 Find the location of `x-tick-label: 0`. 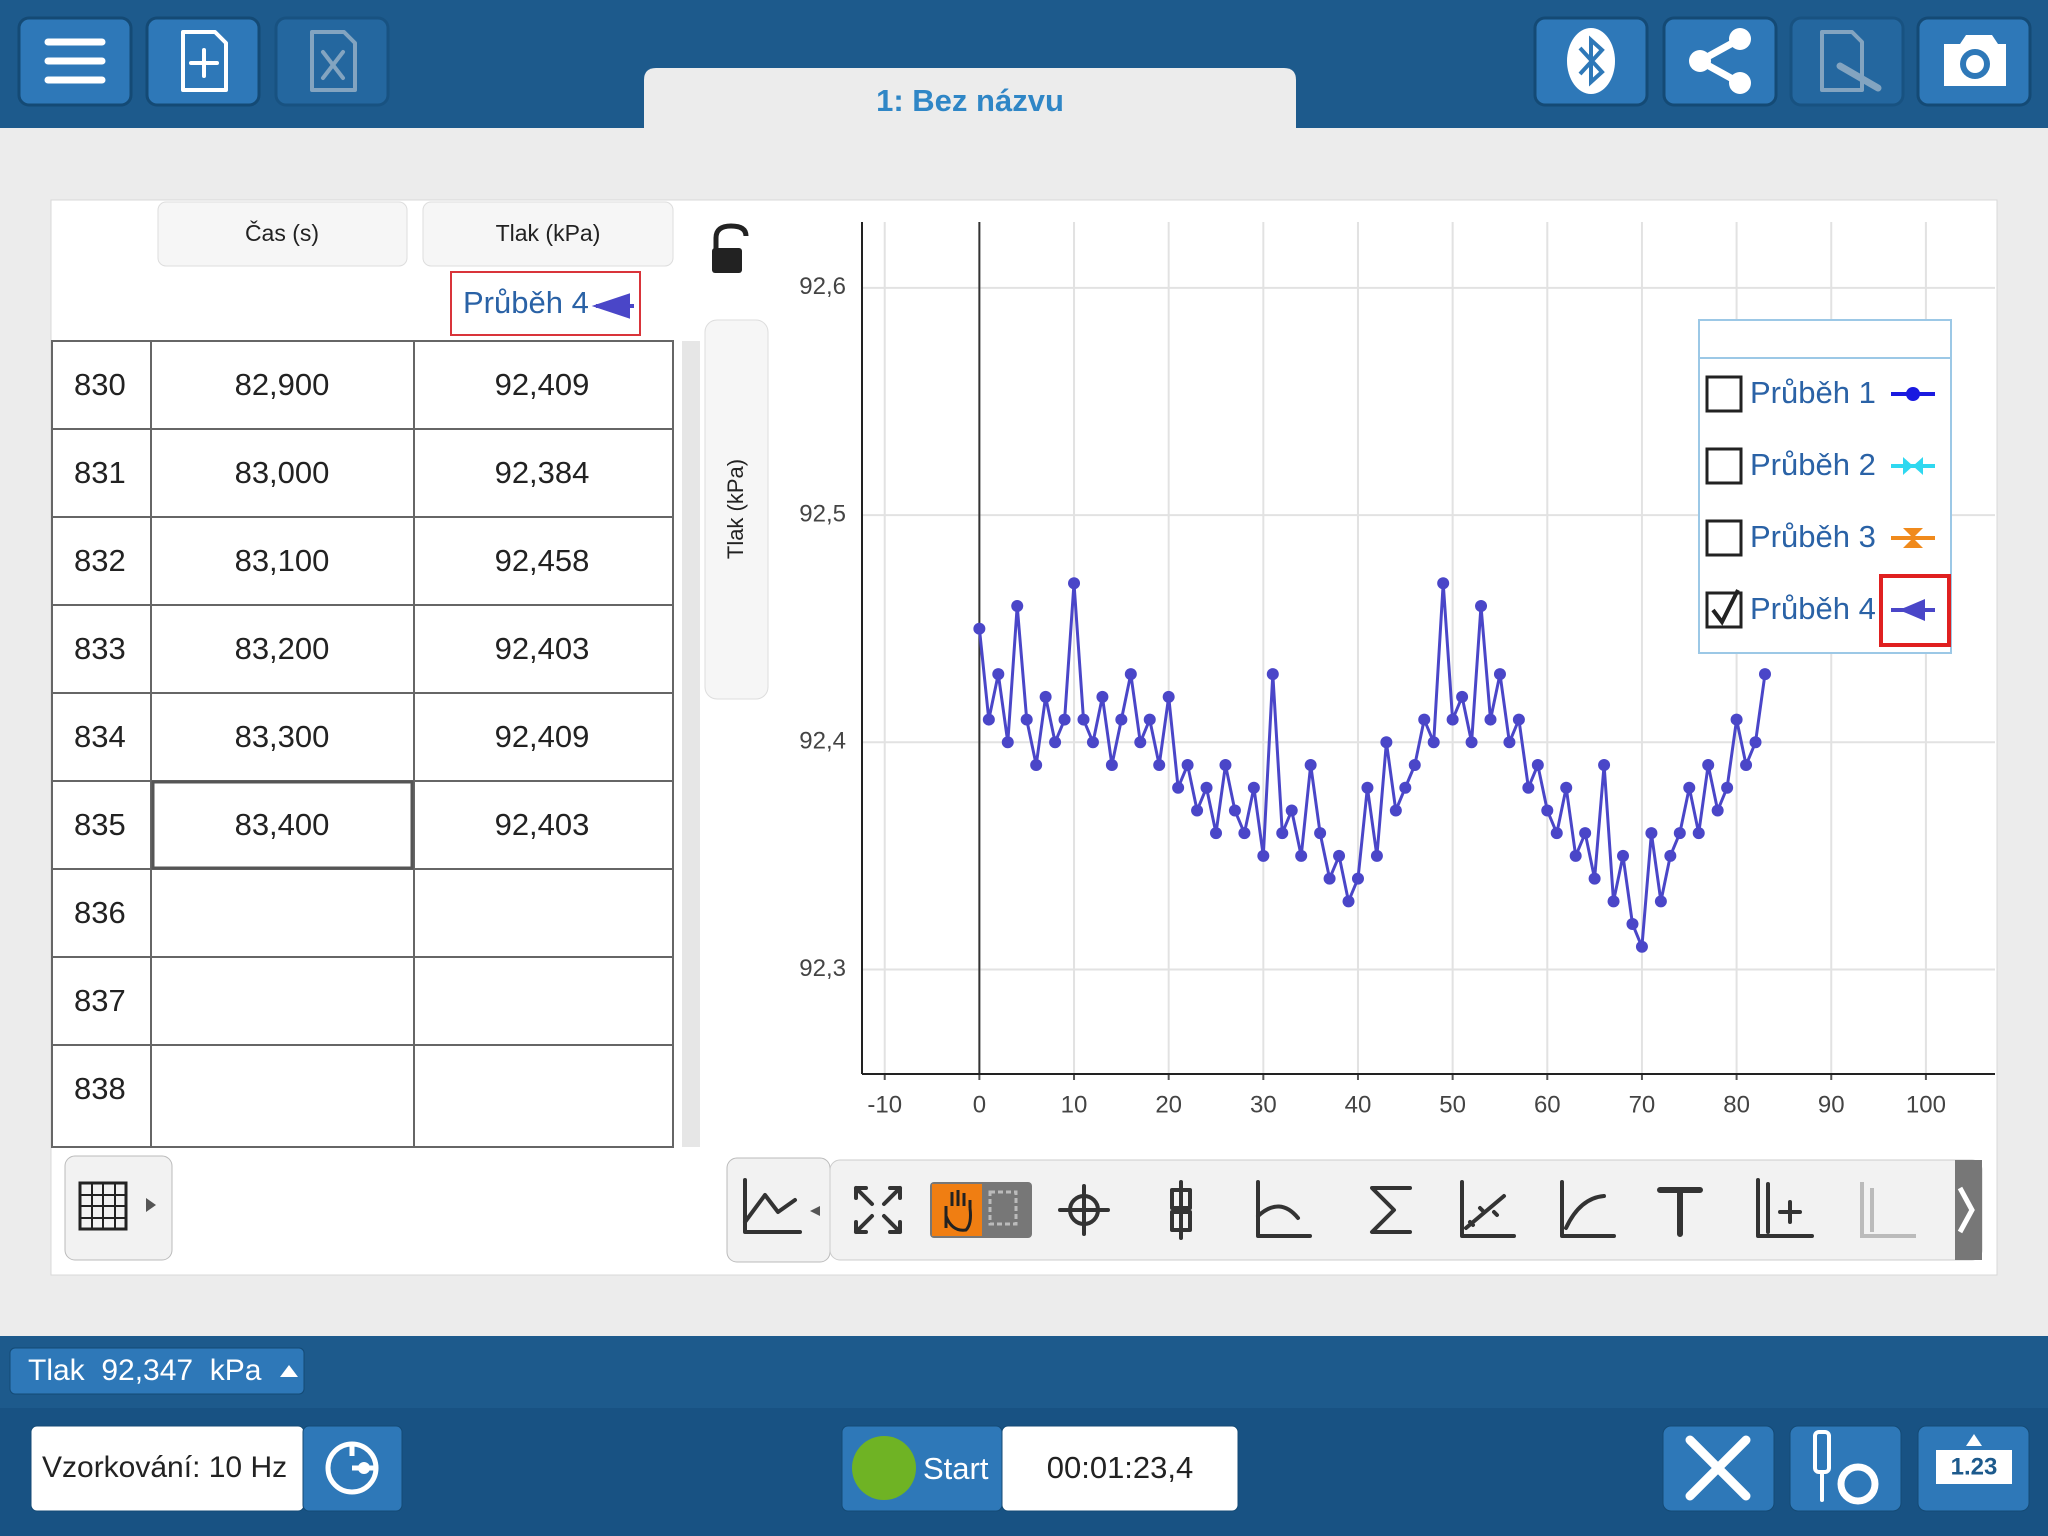

x-tick-label: 0 is located at coordinates (979, 1104).